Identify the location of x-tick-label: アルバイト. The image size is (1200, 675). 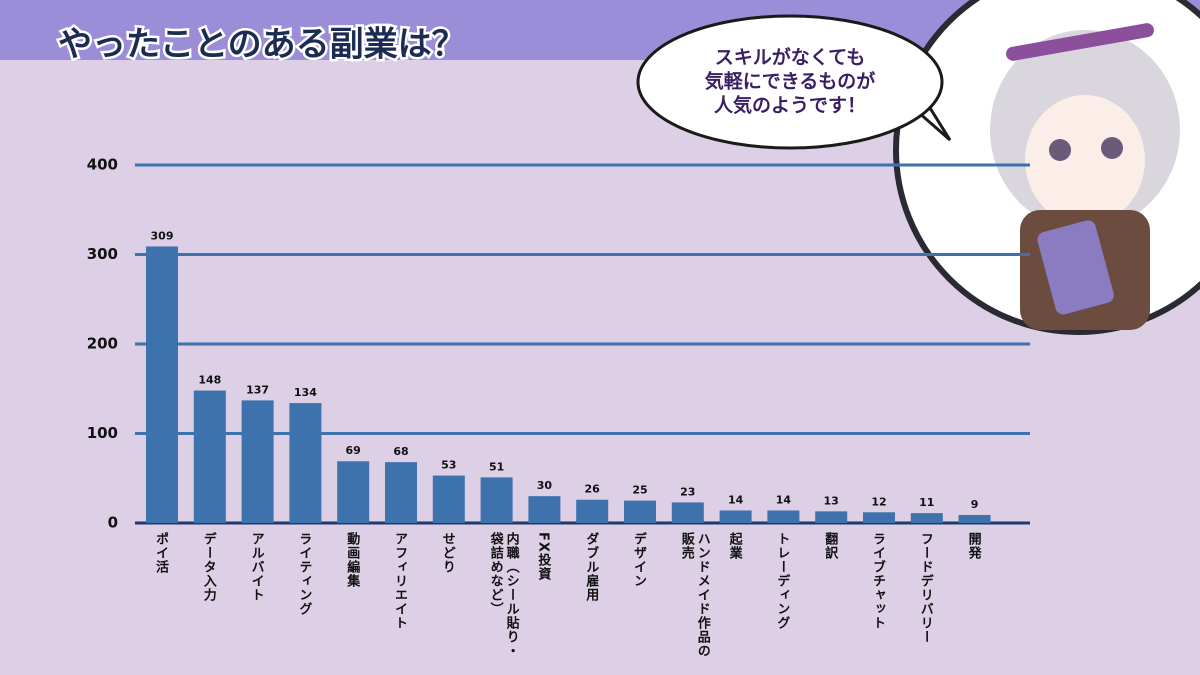
(256, 567).